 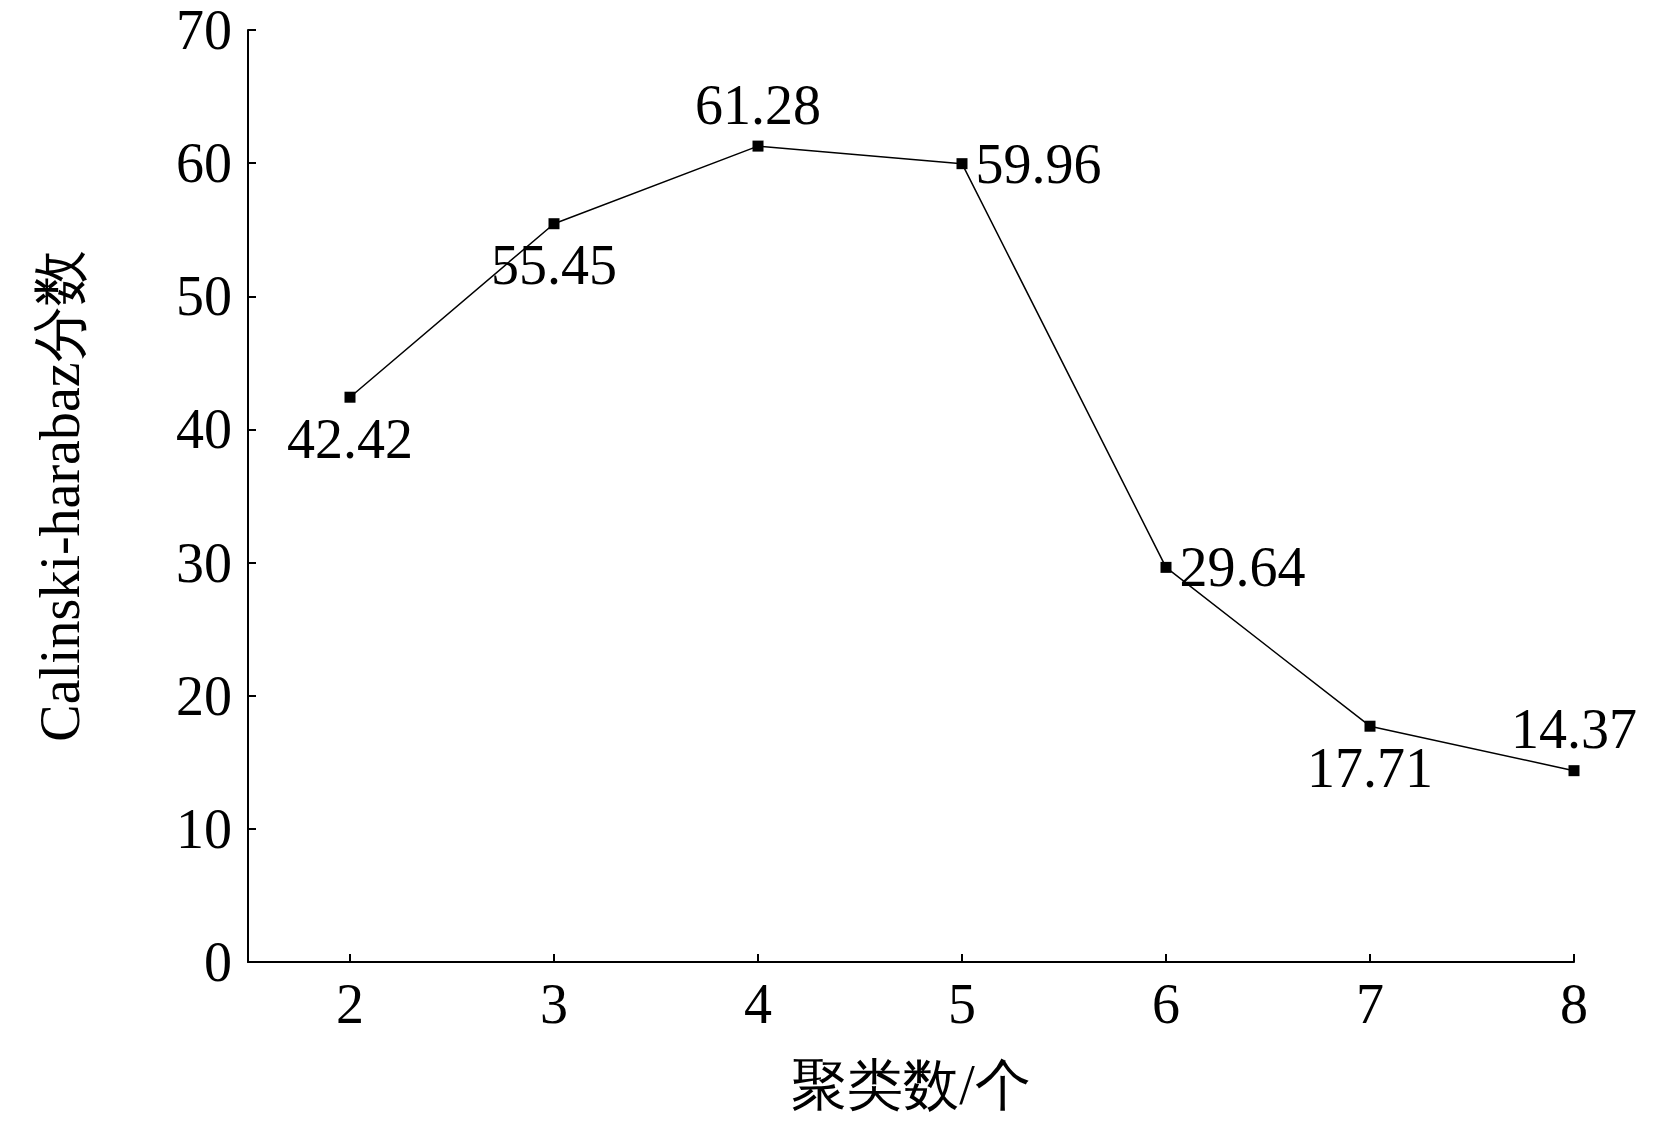 I want to click on y-tick-label: 60, so click(x=204, y=163).